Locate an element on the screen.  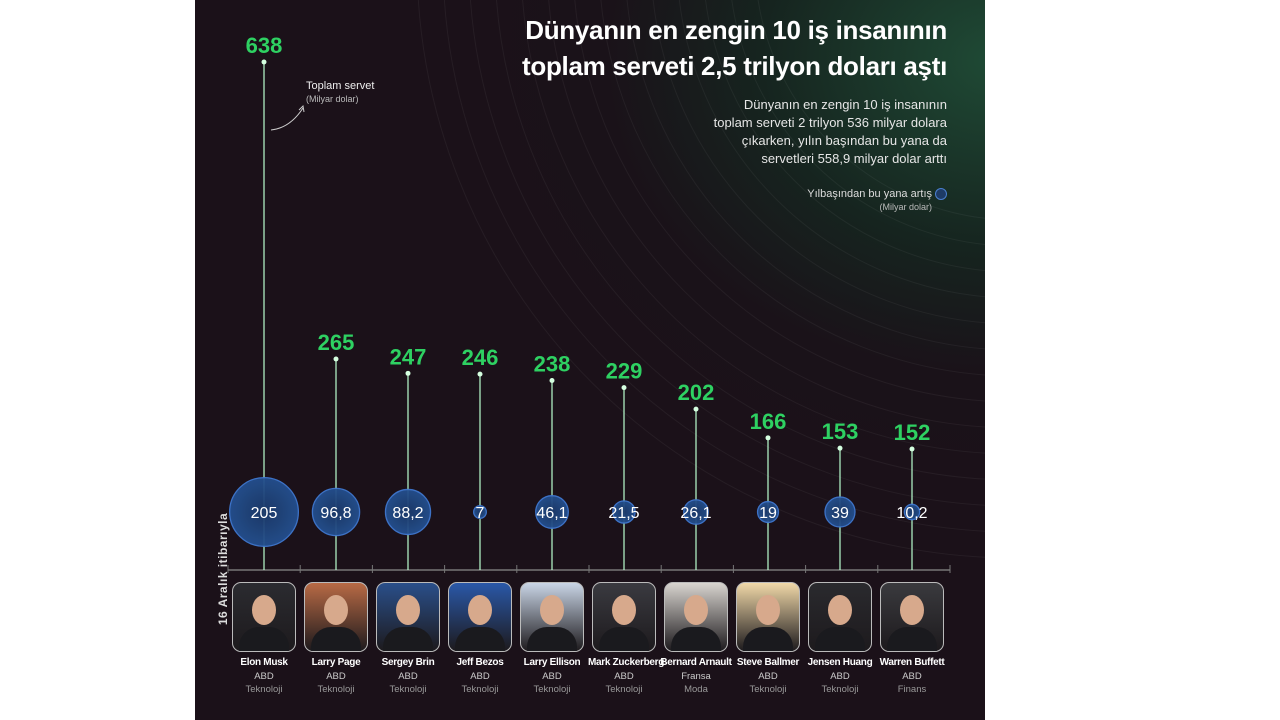
increase-value-label: 96,8 is located at coordinates (335, 513).